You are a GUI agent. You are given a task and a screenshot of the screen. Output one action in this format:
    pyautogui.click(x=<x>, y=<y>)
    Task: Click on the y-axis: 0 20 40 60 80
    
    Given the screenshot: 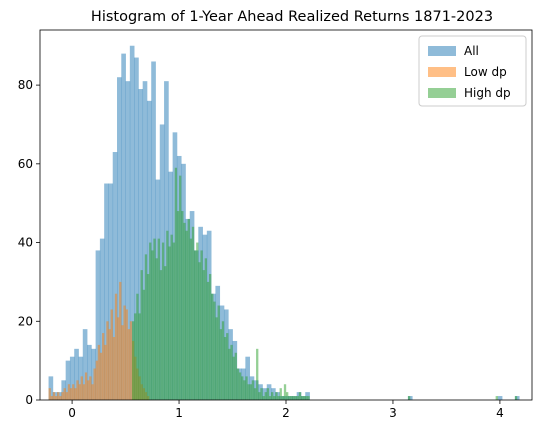 What is the action you would take?
    pyautogui.click(x=29, y=242)
    